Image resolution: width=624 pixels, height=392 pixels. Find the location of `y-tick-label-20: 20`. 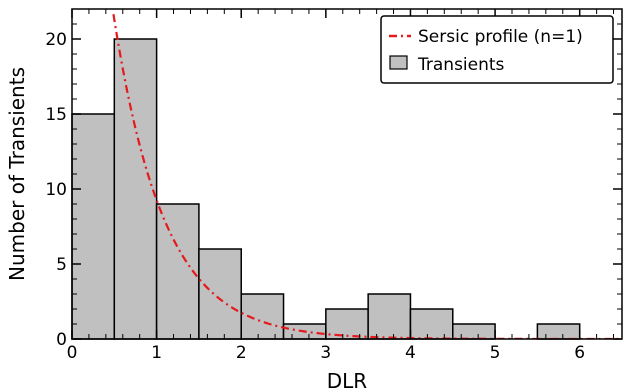

y-tick-label-20: 20 is located at coordinates (56, 40).